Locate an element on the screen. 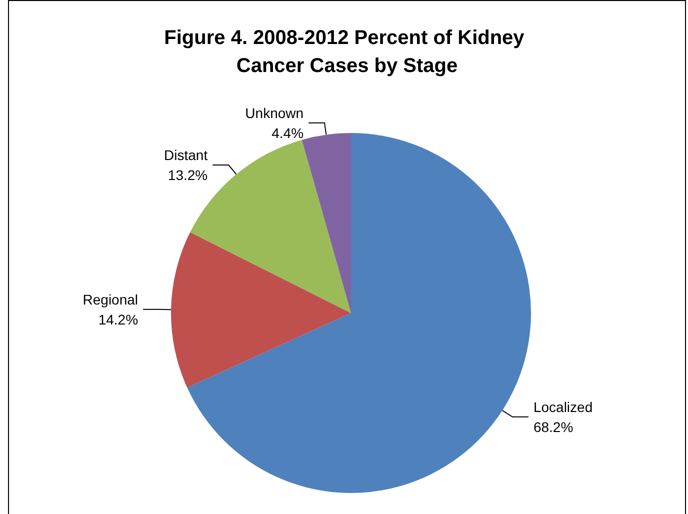 The height and width of the screenshot is (514, 688). data-label: 4.4% is located at coordinates (288, 132).